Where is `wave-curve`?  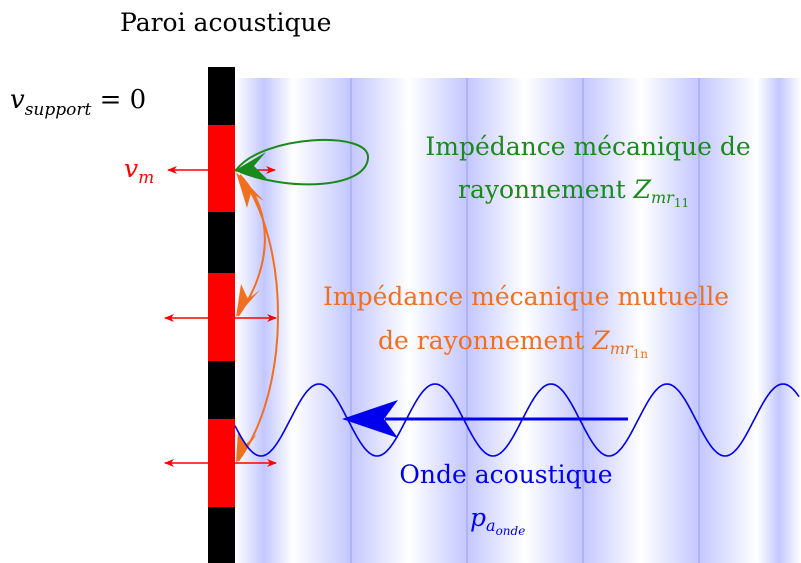 wave-curve is located at coordinates (517, 420).